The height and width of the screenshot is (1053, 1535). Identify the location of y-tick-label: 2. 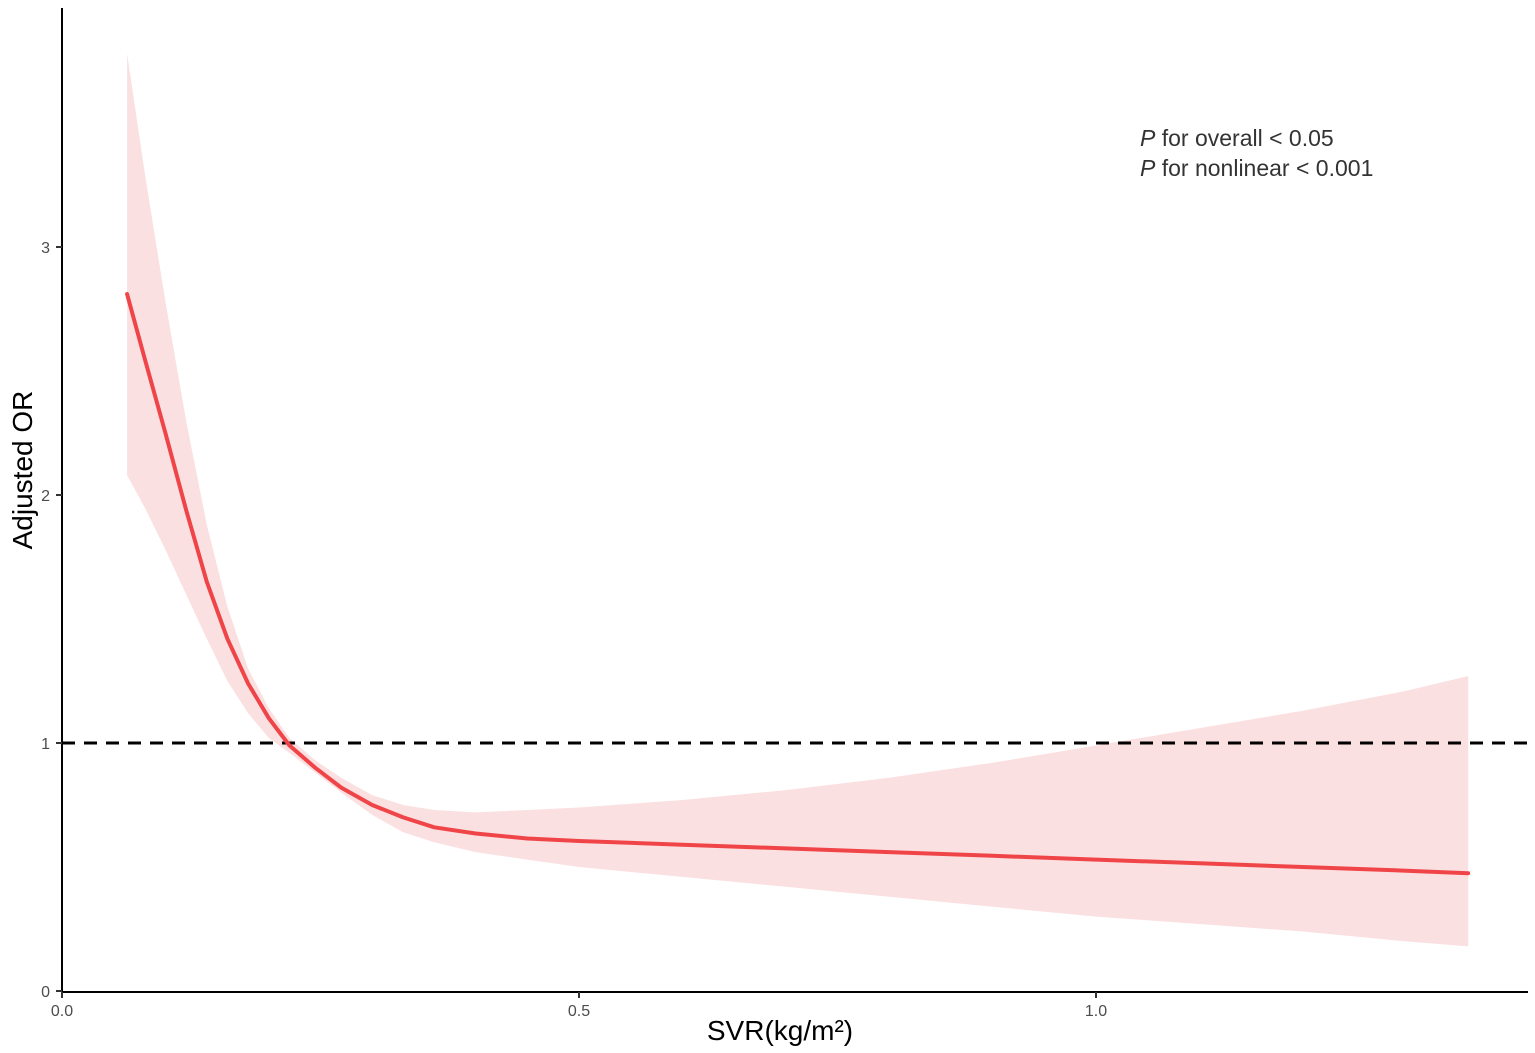
(45, 496).